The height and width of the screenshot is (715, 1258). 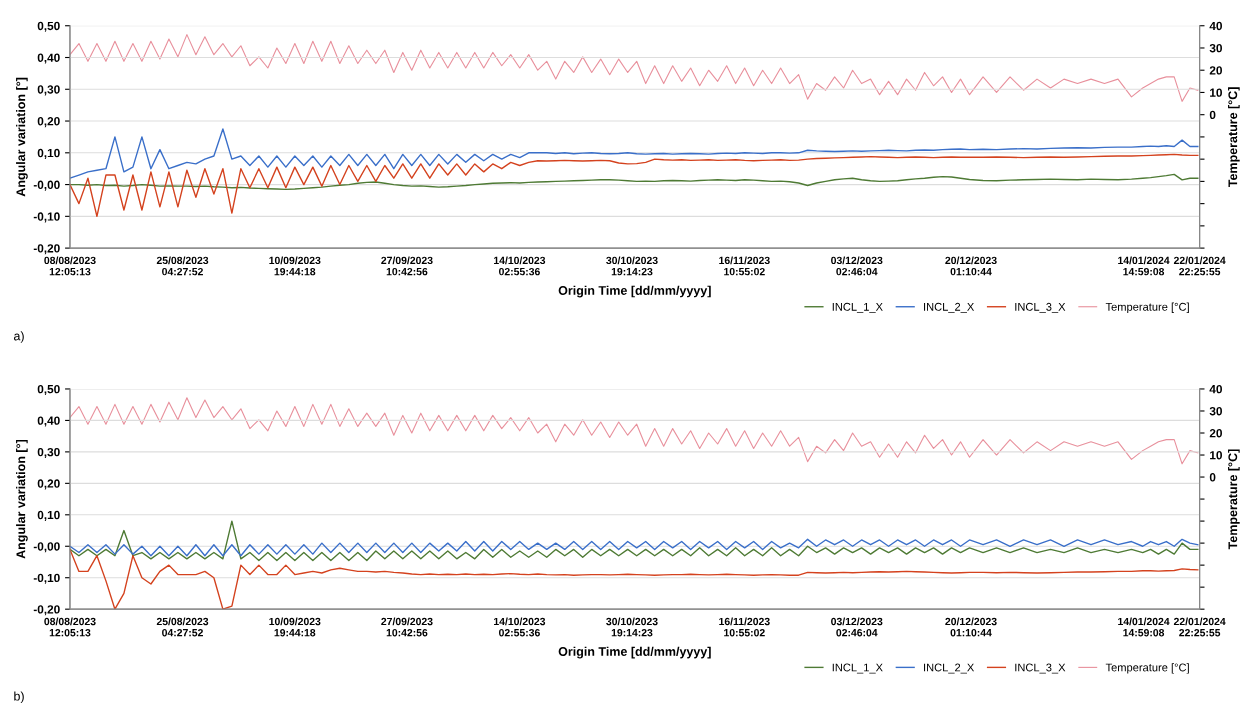 I want to click on text: a), so click(x=18, y=337).